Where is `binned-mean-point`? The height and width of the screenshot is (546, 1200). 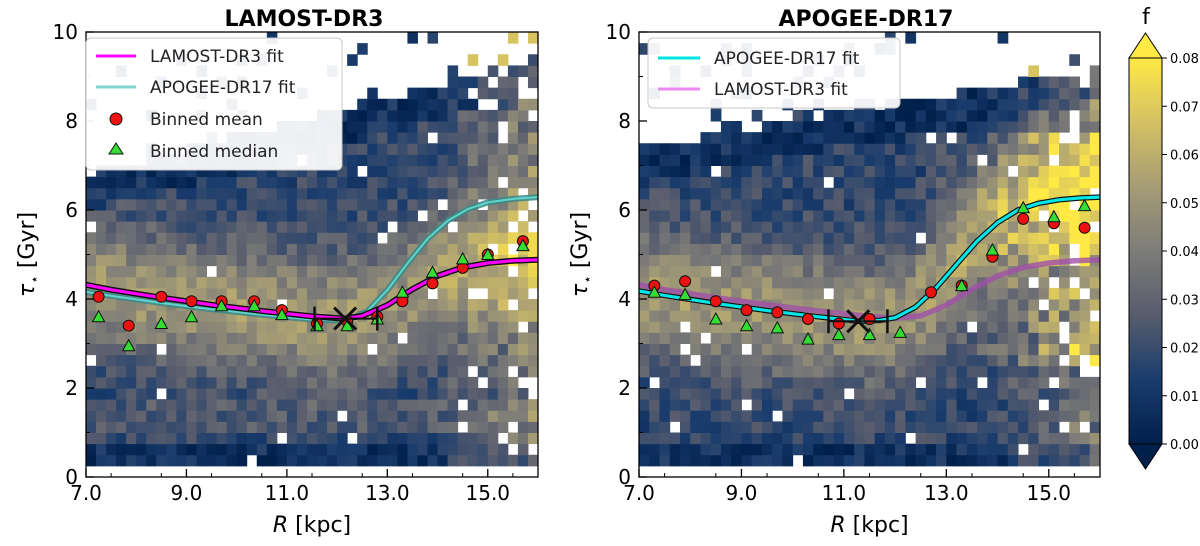 binned-mean-point is located at coordinates (715, 301).